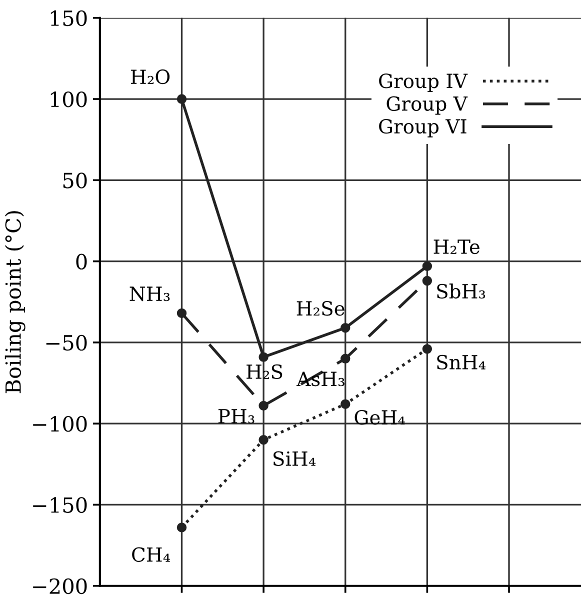 The height and width of the screenshot is (596, 581). What do you see at coordinates (68, 99) in the screenshot?
I see `y-tick-label: 100` at bounding box center [68, 99].